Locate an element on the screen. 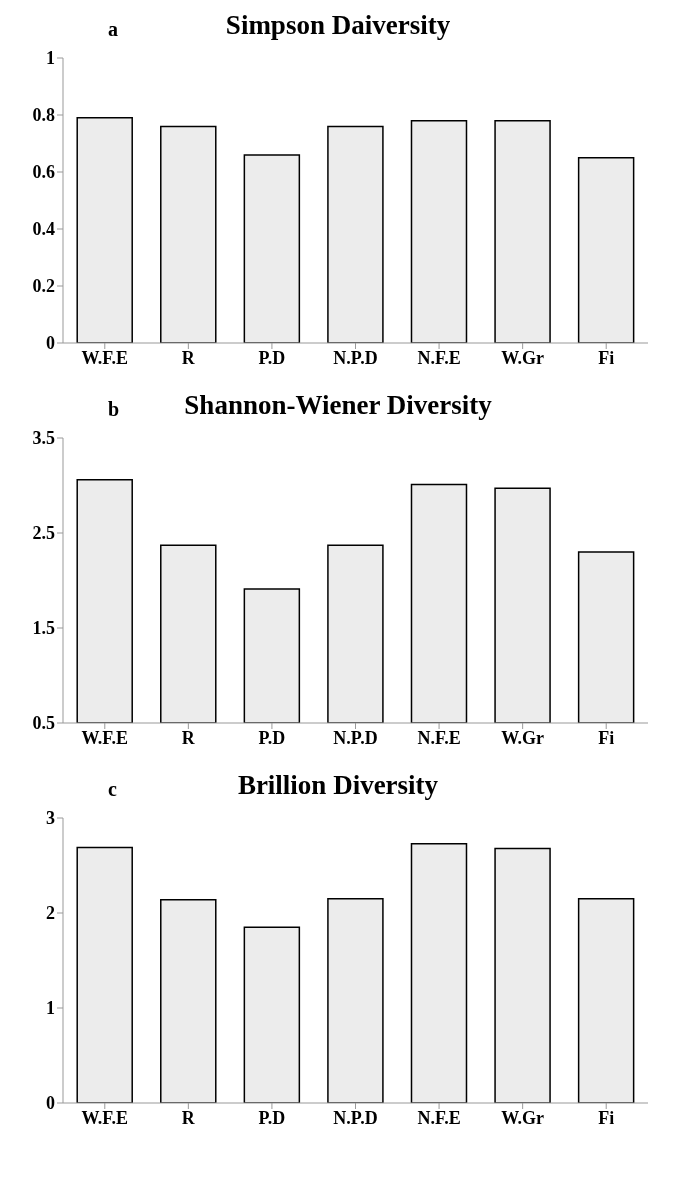 This screenshot has height=1190, width=678. y-tick-label: 0.6 is located at coordinates (43, 172).